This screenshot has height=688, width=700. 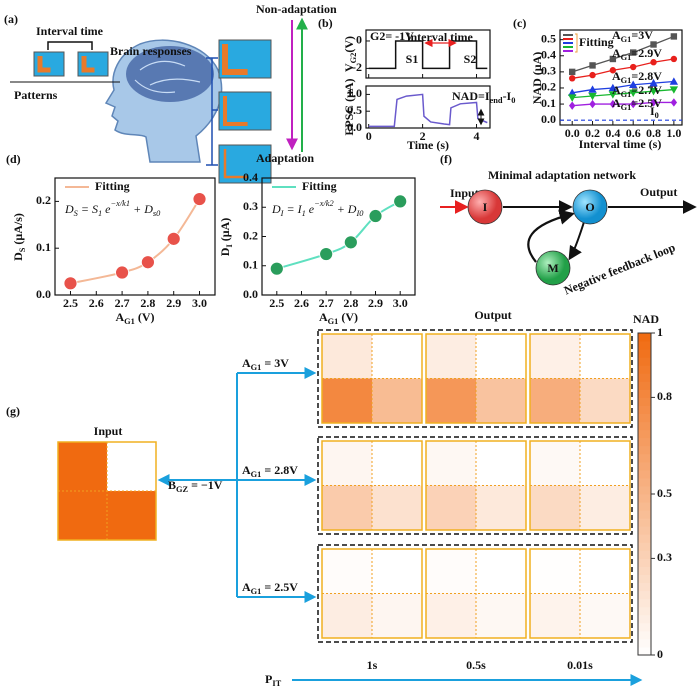 What do you see at coordinates (548, 55) in the screenshot?
I see `y-tick-label: 0.4` at bounding box center [548, 55].